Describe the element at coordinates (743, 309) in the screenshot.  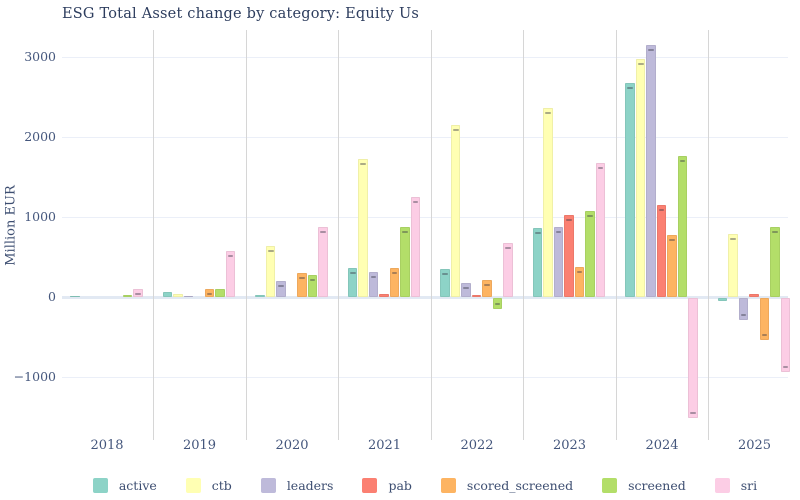
I see `bar-leaders-2025` at that location.